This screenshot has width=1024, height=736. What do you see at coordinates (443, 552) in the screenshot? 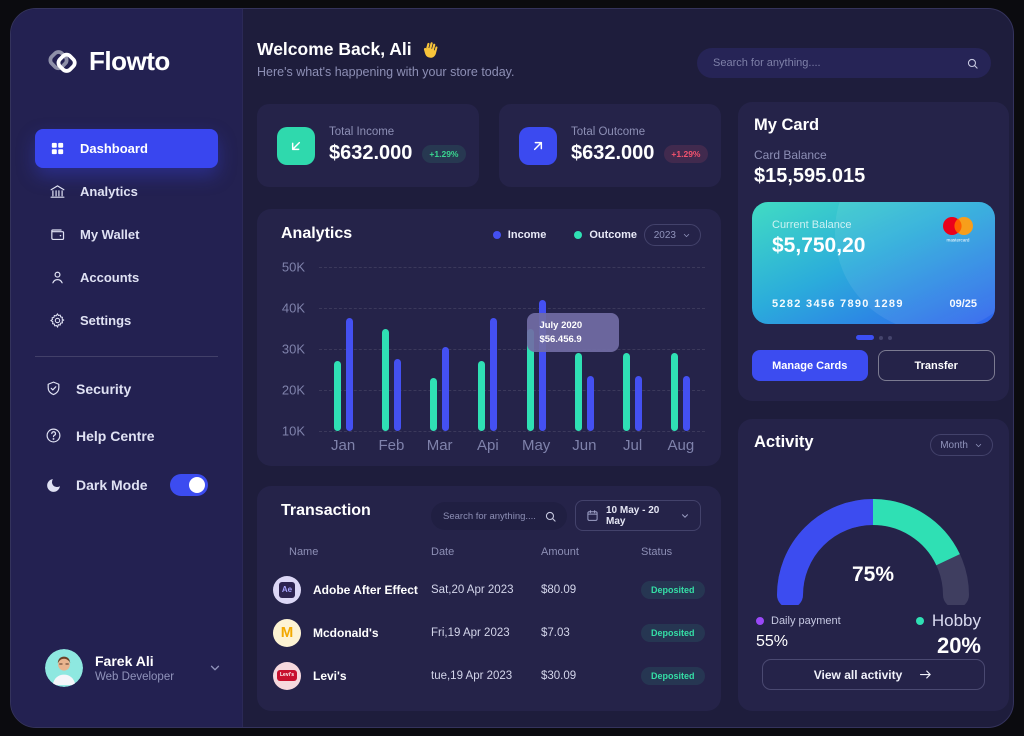
I see `col-date: Date` at bounding box center [443, 552].